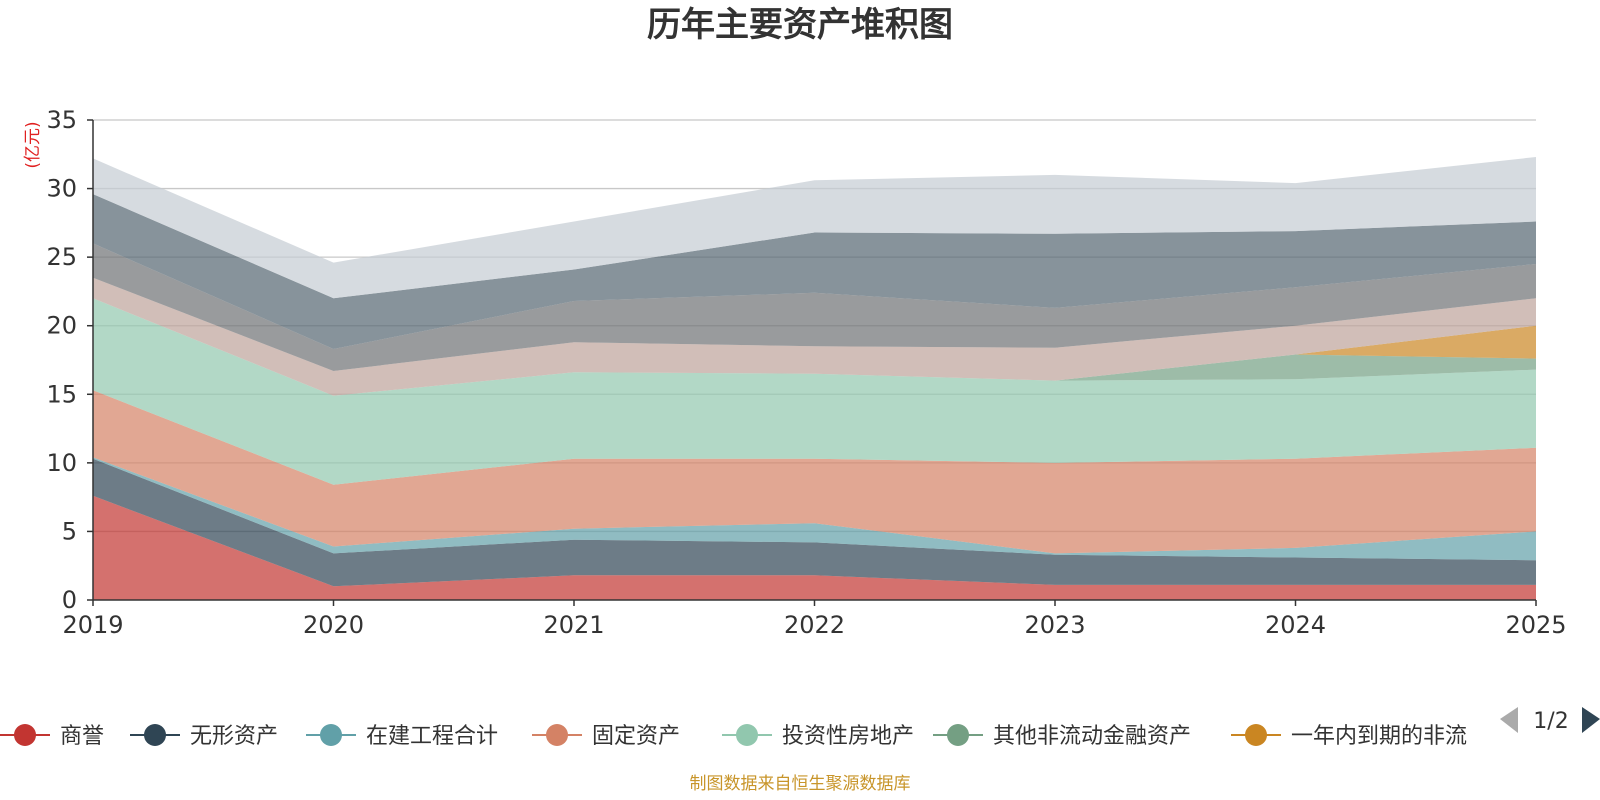 Image resolution: width=1600 pixels, height=800 pixels. Describe the element at coordinates (800, 25) in the screenshot. I see `chart-title: 历年主要资产堆积图` at that location.